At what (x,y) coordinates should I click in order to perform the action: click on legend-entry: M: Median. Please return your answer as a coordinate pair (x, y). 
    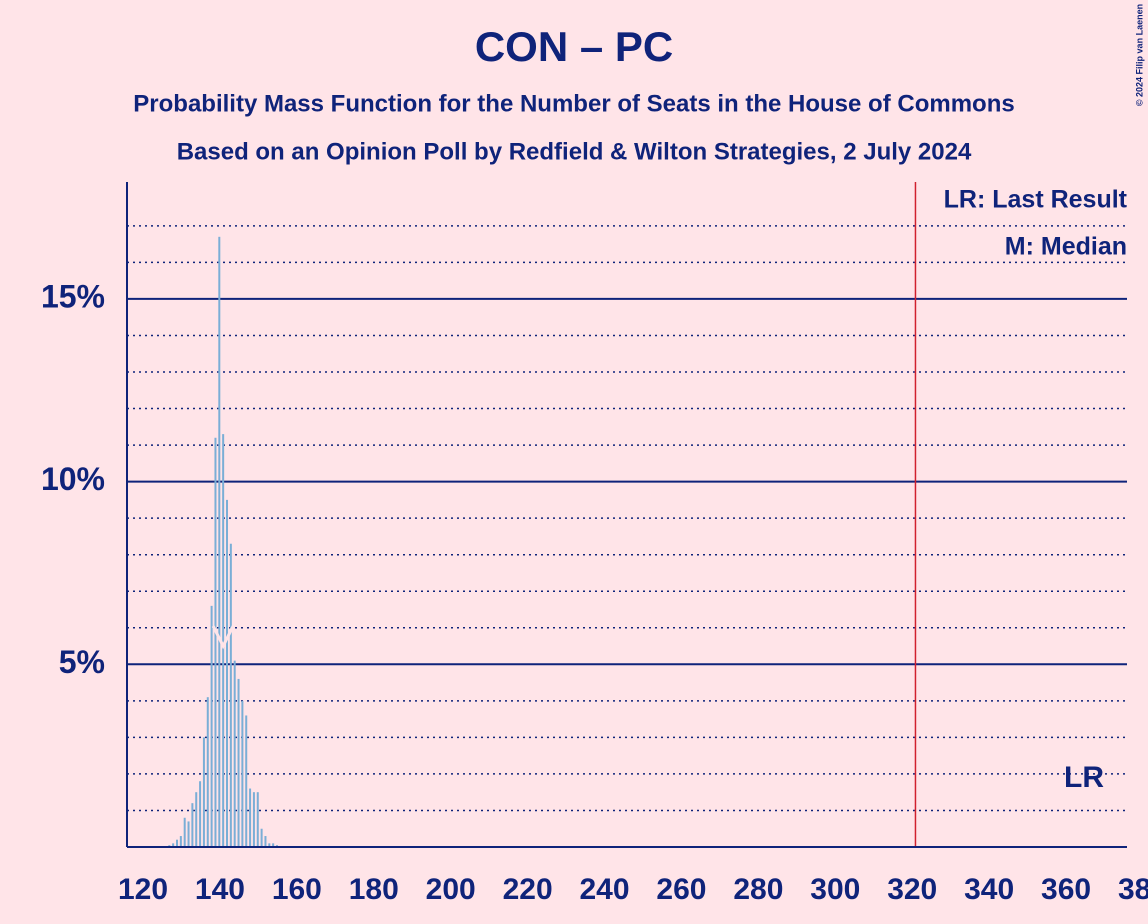
    Looking at the image, I should click on (1066, 247).